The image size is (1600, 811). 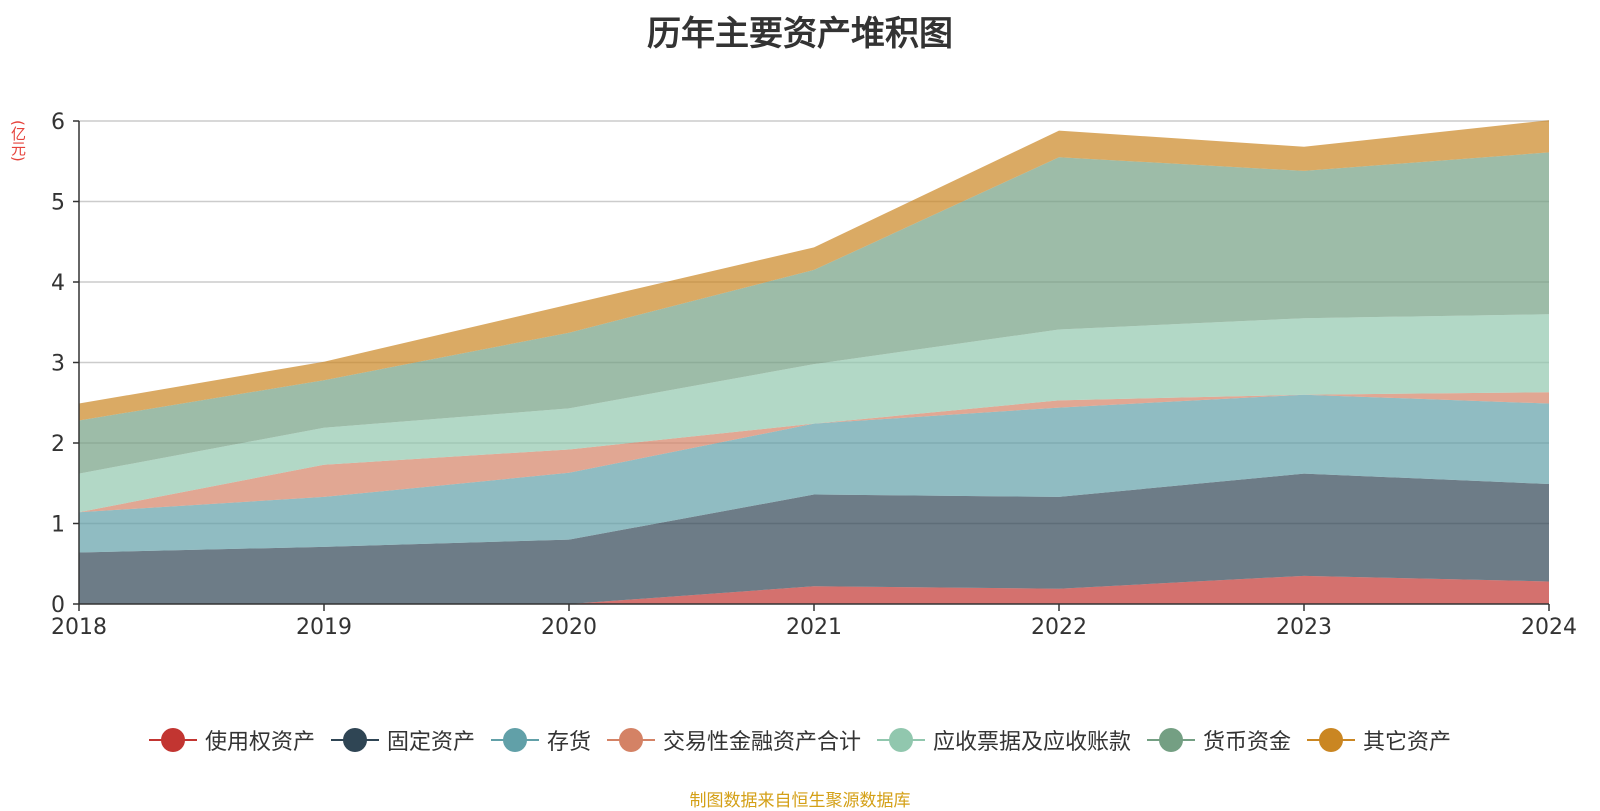 What do you see at coordinates (259, 742) in the screenshot?
I see `legend-label: 使用权资产` at bounding box center [259, 742].